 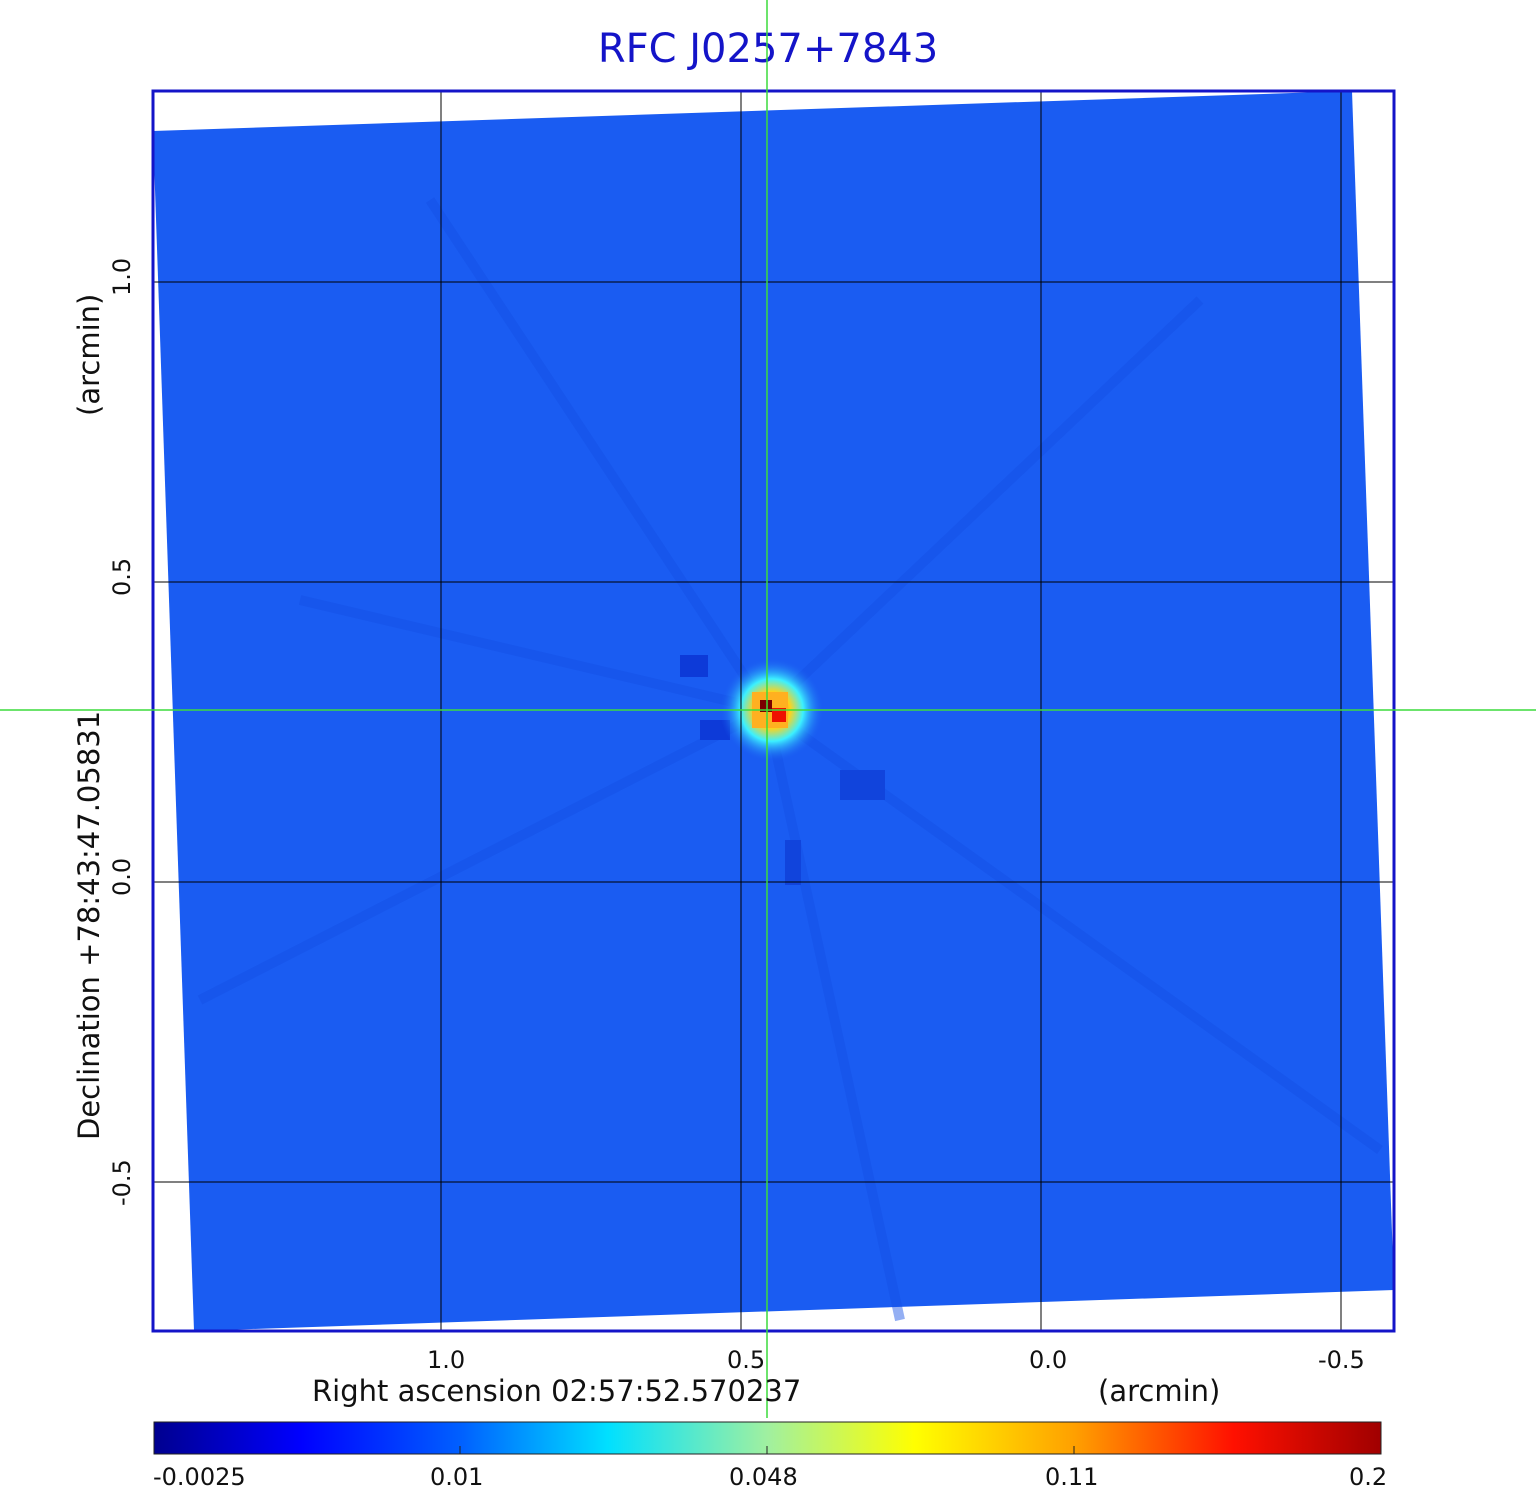 I want to click on y-tick-label: -0.5, so click(x=122, y=1182).